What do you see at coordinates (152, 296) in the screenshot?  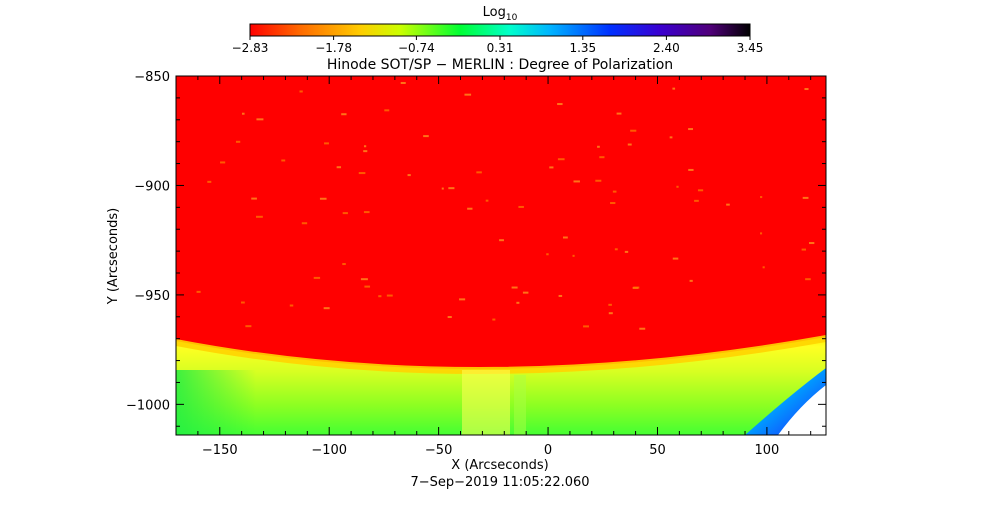 I see `y-tick-label: −950` at bounding box center [152, 296].